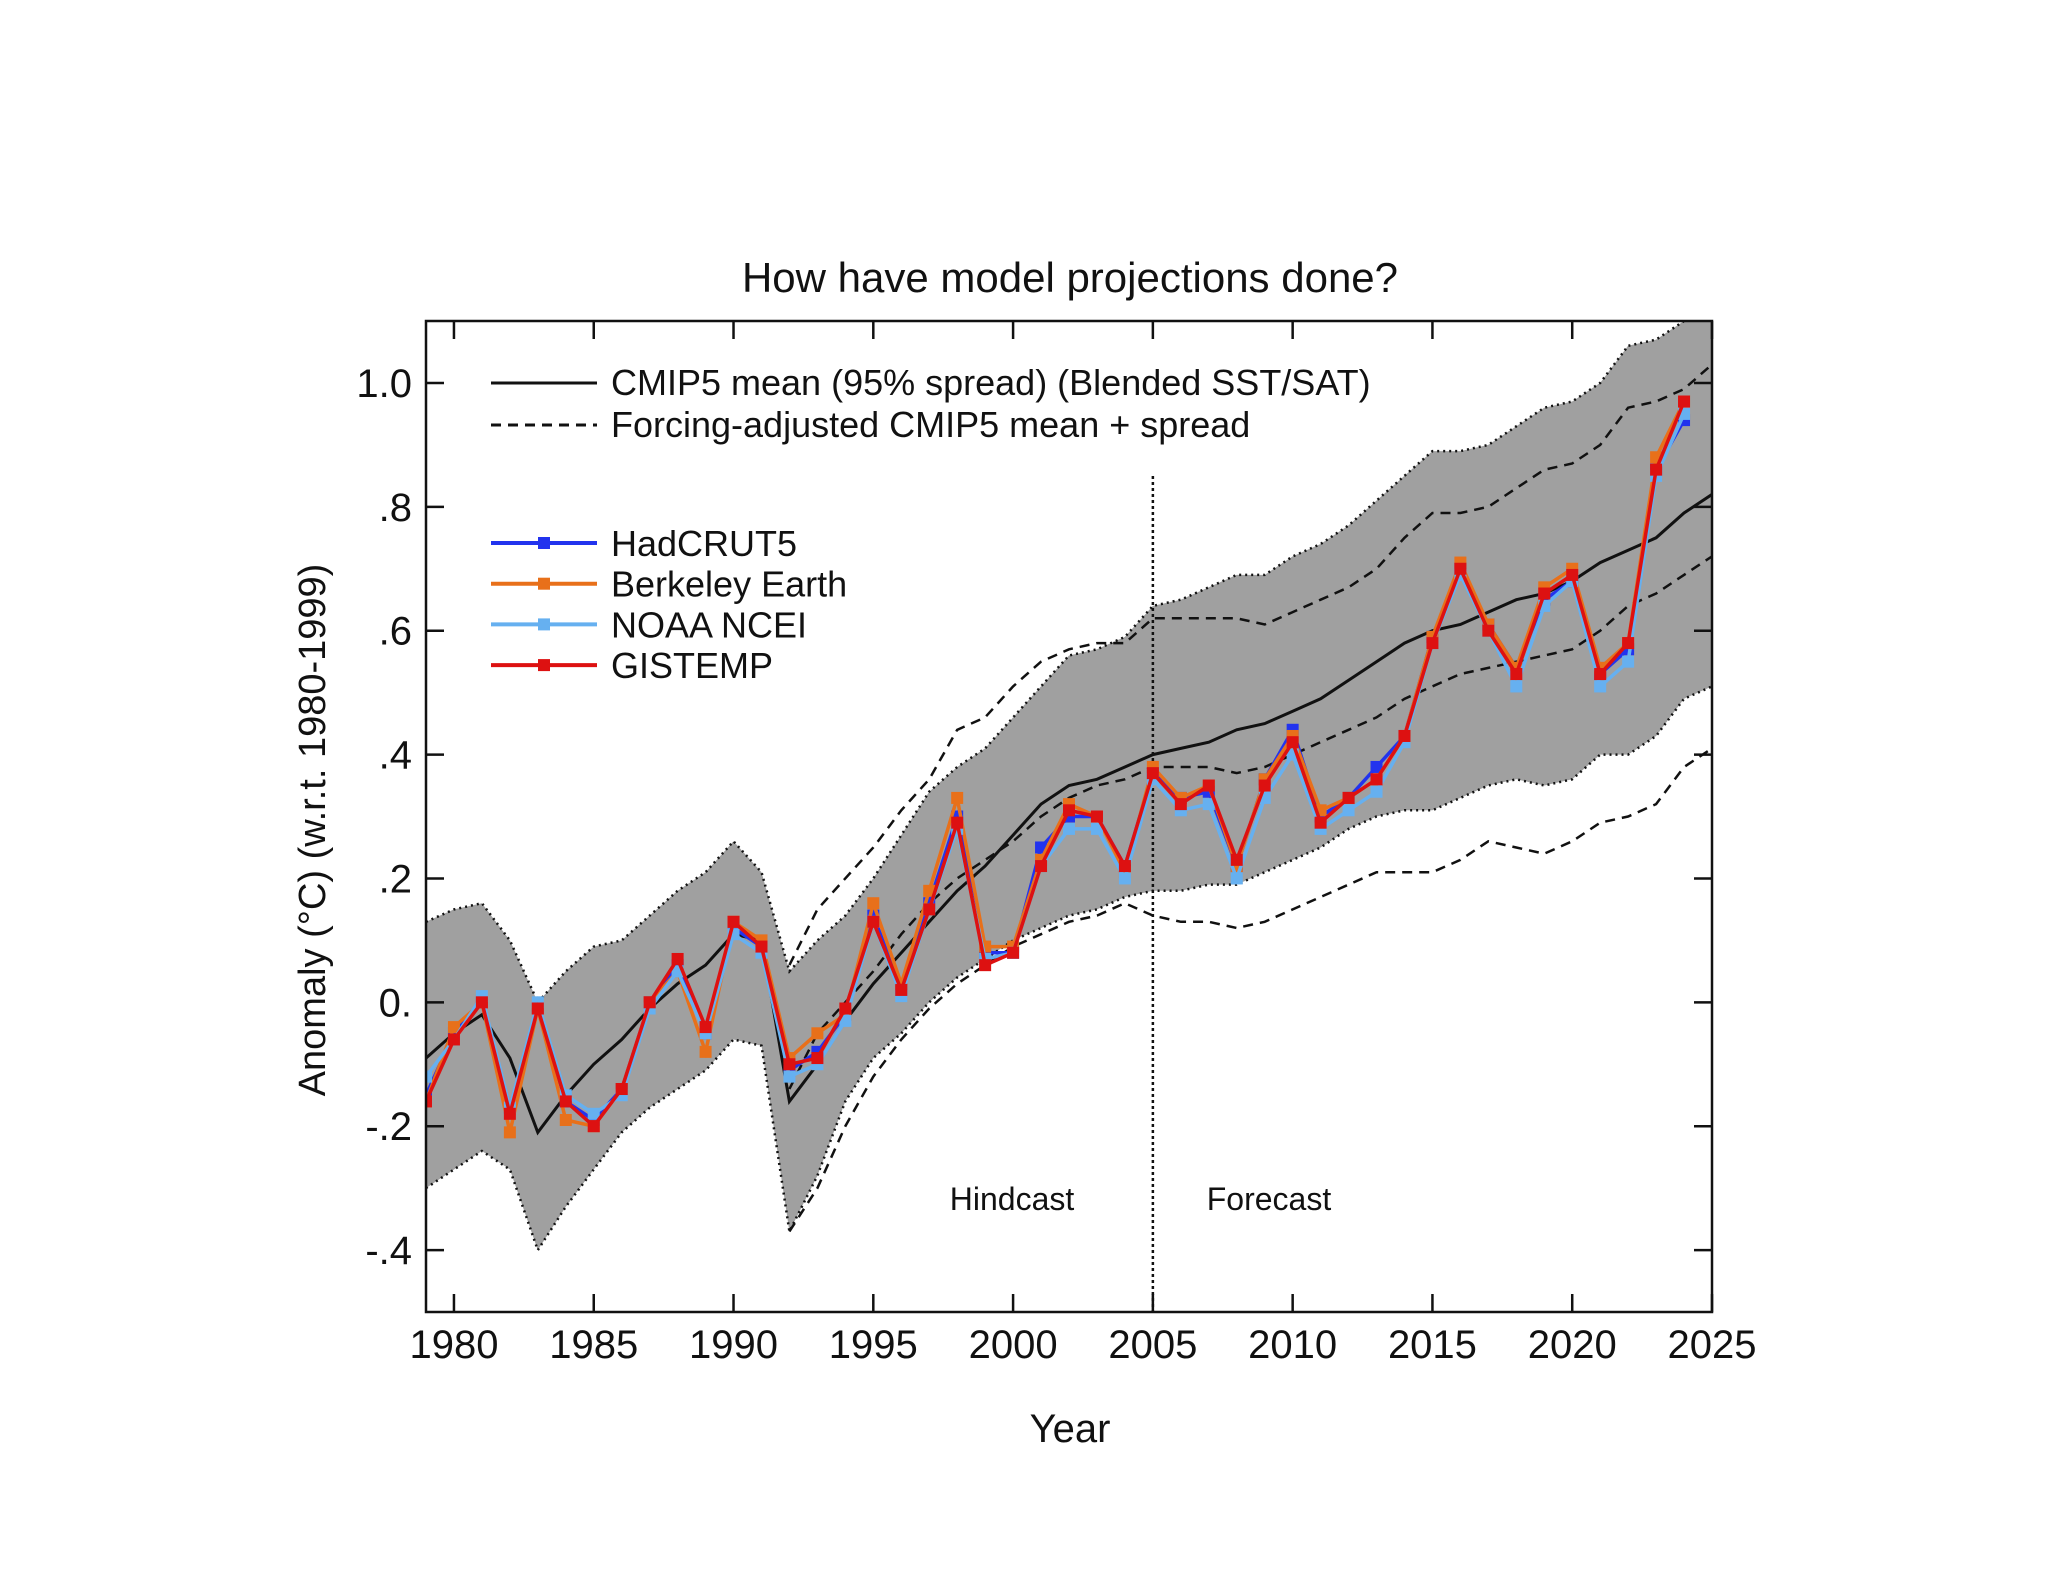 The height and width of the screenshot is (1588, 2048). Describe the element at coordinates (1432, 1345) in the screenshot. I see `x-tick-label: 2015` at that location.